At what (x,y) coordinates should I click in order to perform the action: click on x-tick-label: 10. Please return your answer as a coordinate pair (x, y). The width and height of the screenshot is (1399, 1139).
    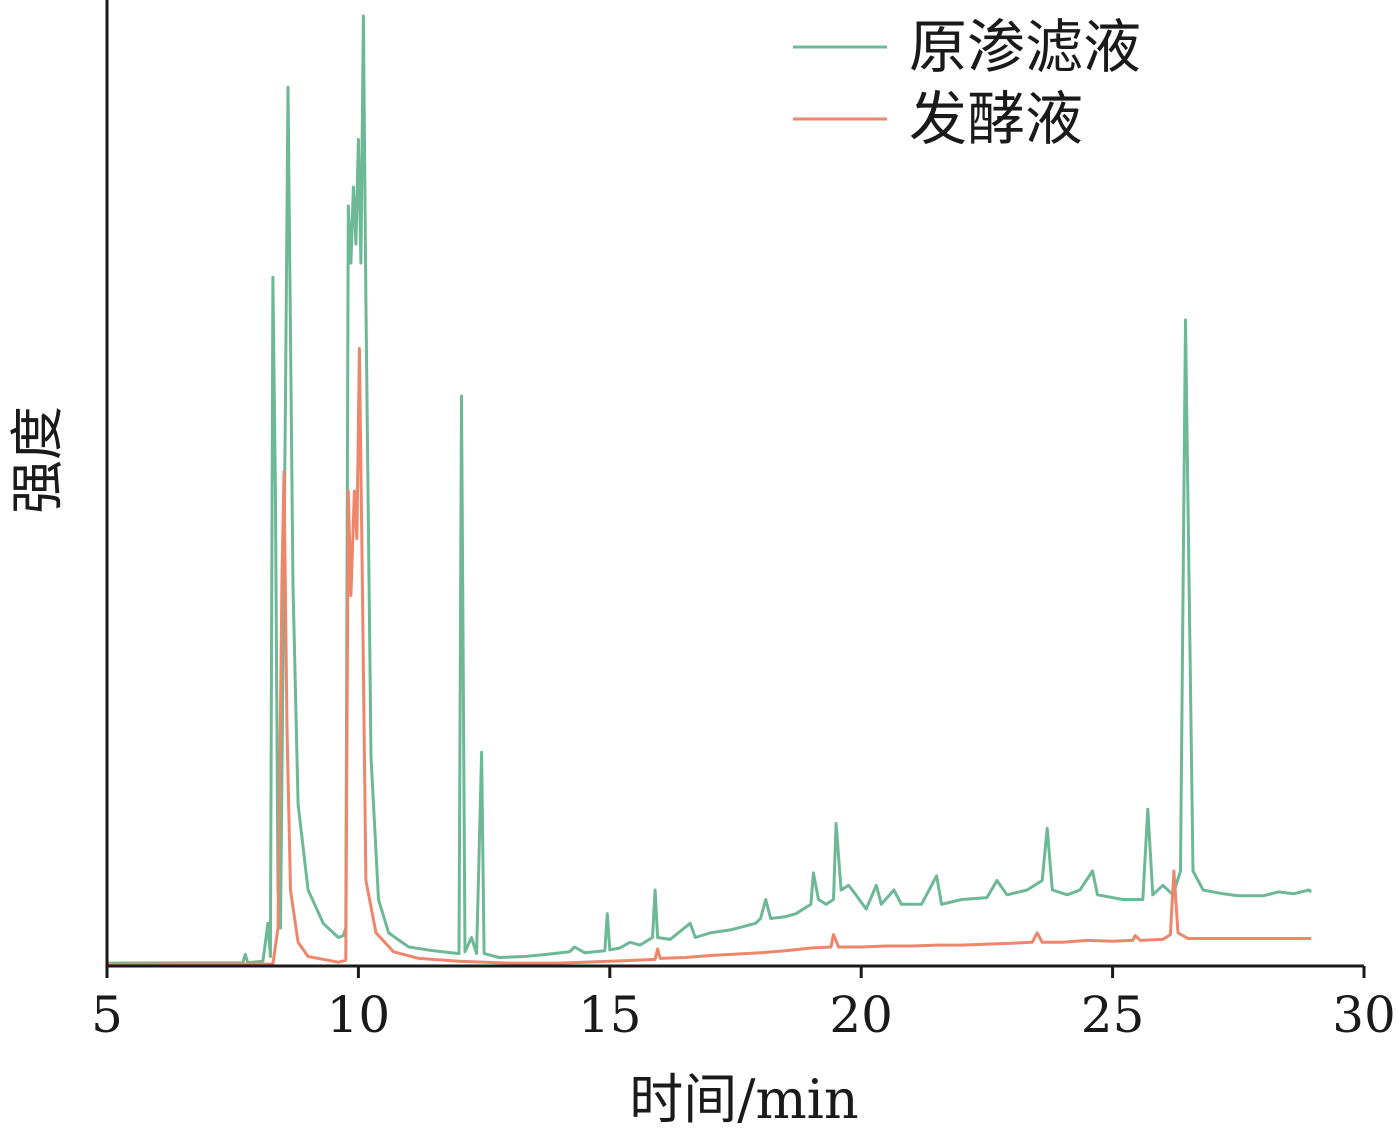
    Looking at the image, I should click on (359, 1015).